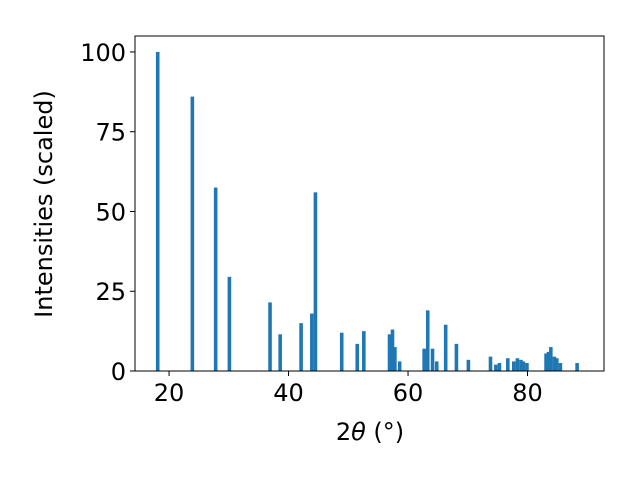 Image resolution: width=640 pixels, height=480 pixels. I want to click on x-tick-label: 60, so click(408, 393).